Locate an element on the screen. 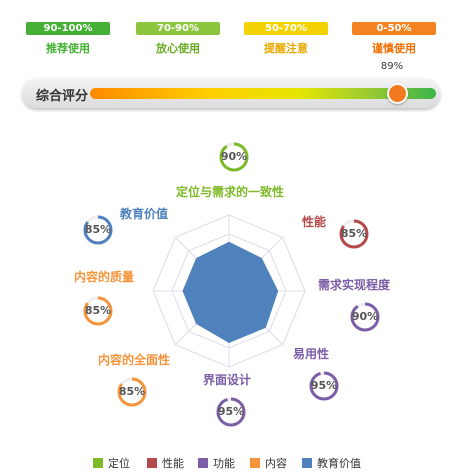 Image resolution: width=459 pixels, height=476 pixels. dim-label-content-quality: 内容的质量 is located at coordinates (104, 277).